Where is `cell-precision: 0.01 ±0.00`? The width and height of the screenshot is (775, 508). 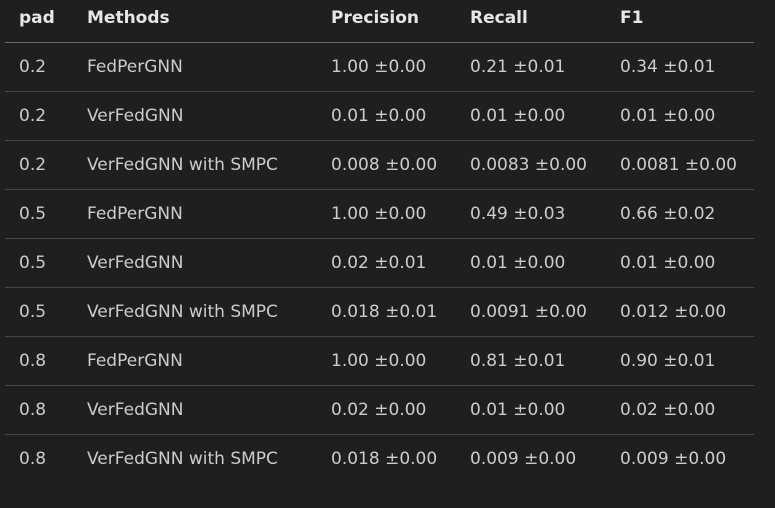
cell-precision: 0.01 ±0.00 is located at coordinates (386, 116).